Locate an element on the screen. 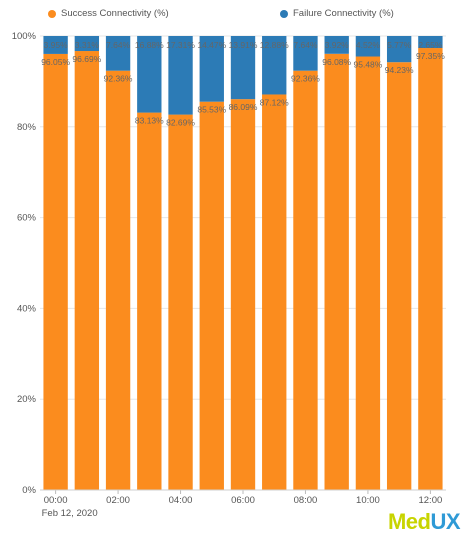 The width and height of the screenshot is (474, 543). data-label-failure: 3.92% is located at coordinates (337, 45).